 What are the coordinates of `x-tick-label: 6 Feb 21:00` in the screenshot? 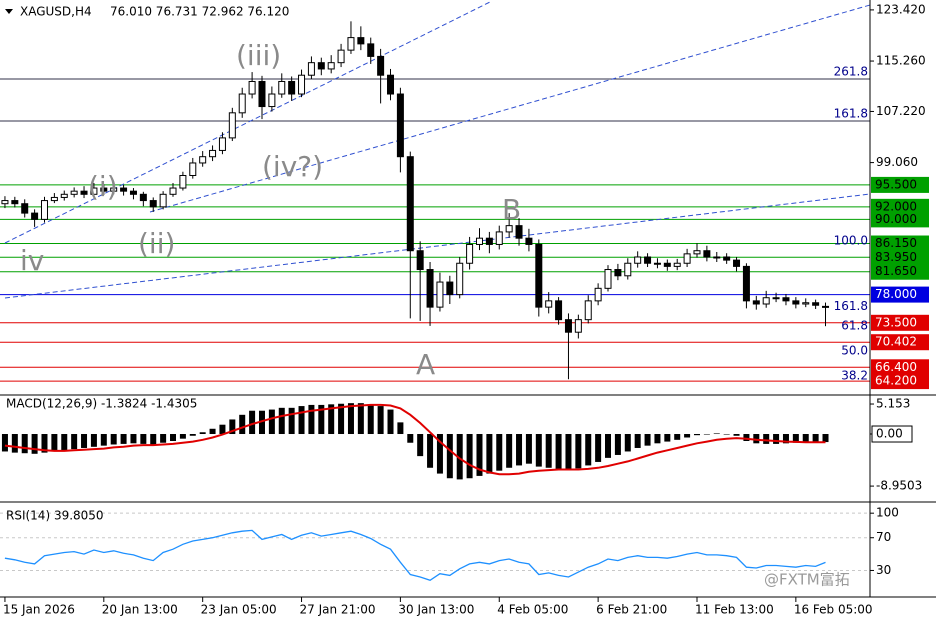 It's located at (631, 610).